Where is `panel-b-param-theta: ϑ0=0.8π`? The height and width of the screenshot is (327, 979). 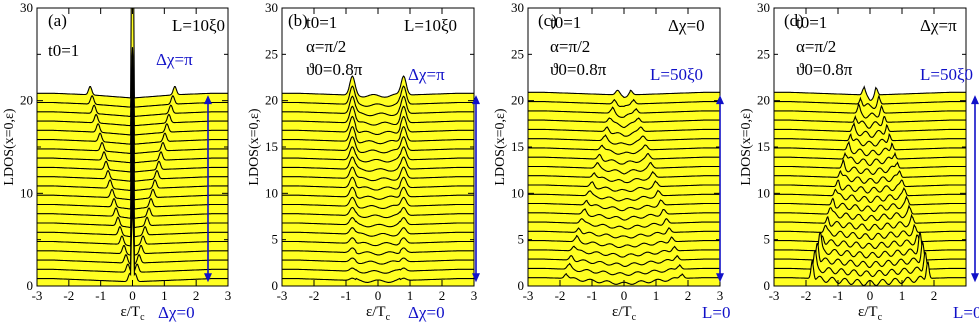 panel-b-param-theta: ϑ0=0.8π is located at coordinates (334, 69).